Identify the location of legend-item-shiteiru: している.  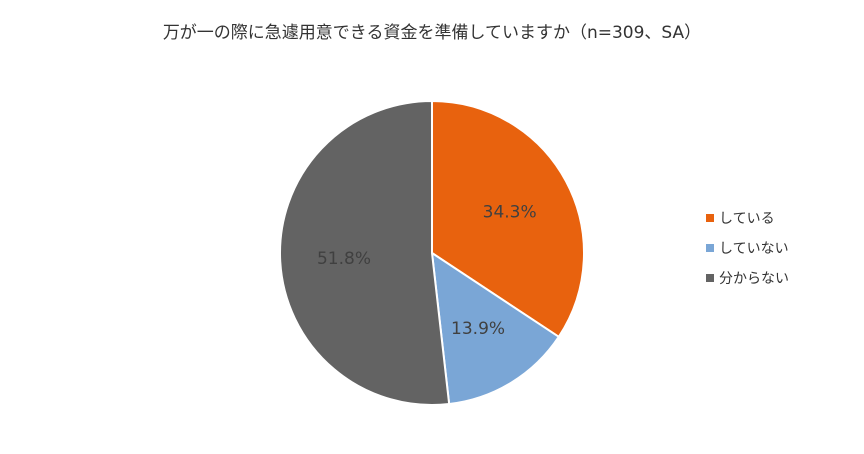
(747, 218).